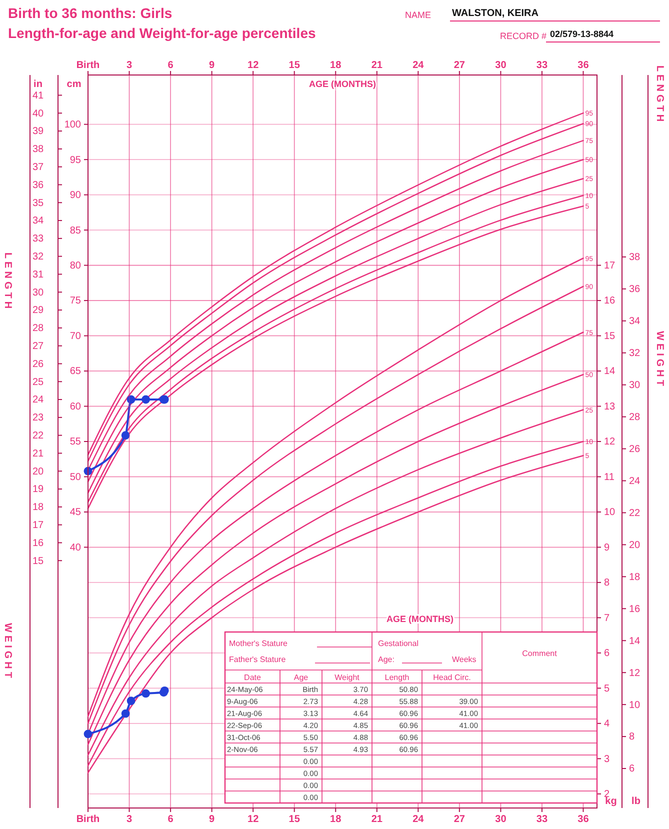 This screenshot has width=669, height=829. I want to click on annotation: Age:, so click(386, 659).